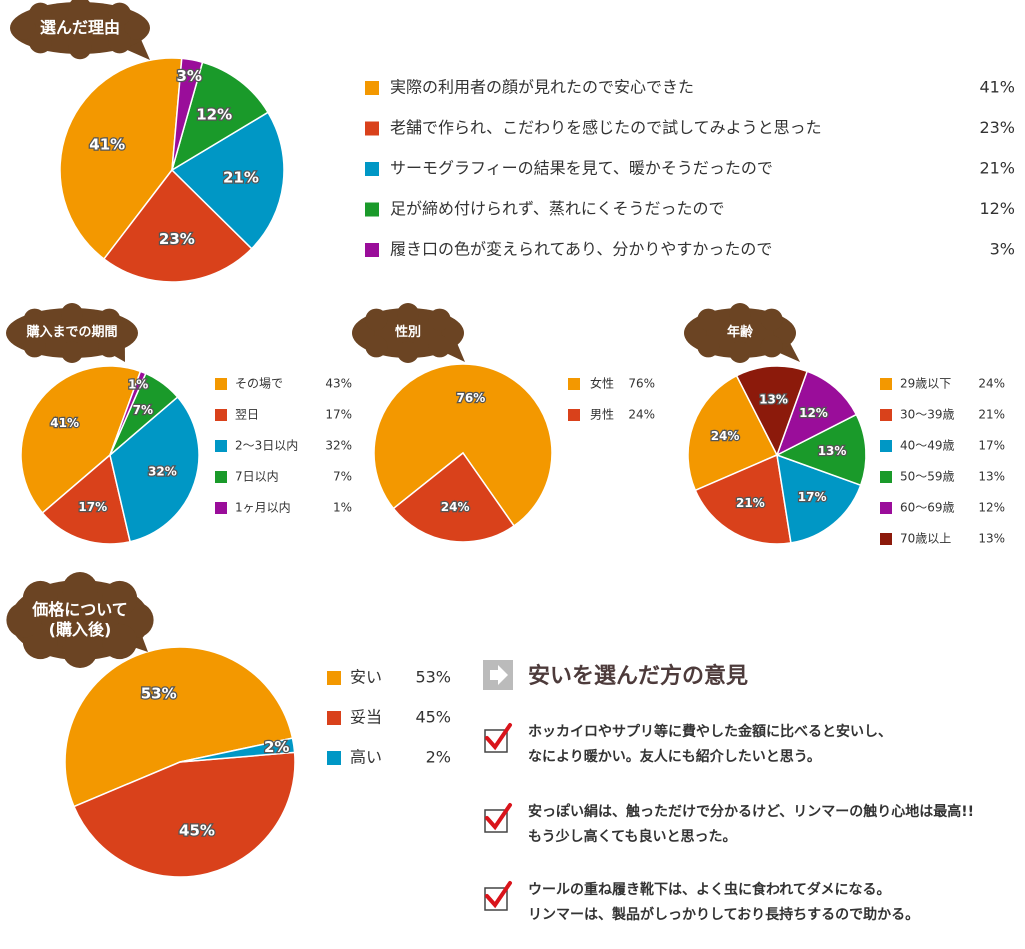 The height and width of the screenshot is (949, 1025). What do you see at coordinates (991, 446) in the screenshot?
I see `legend-value: 17%` at bounding box center [991, 446].